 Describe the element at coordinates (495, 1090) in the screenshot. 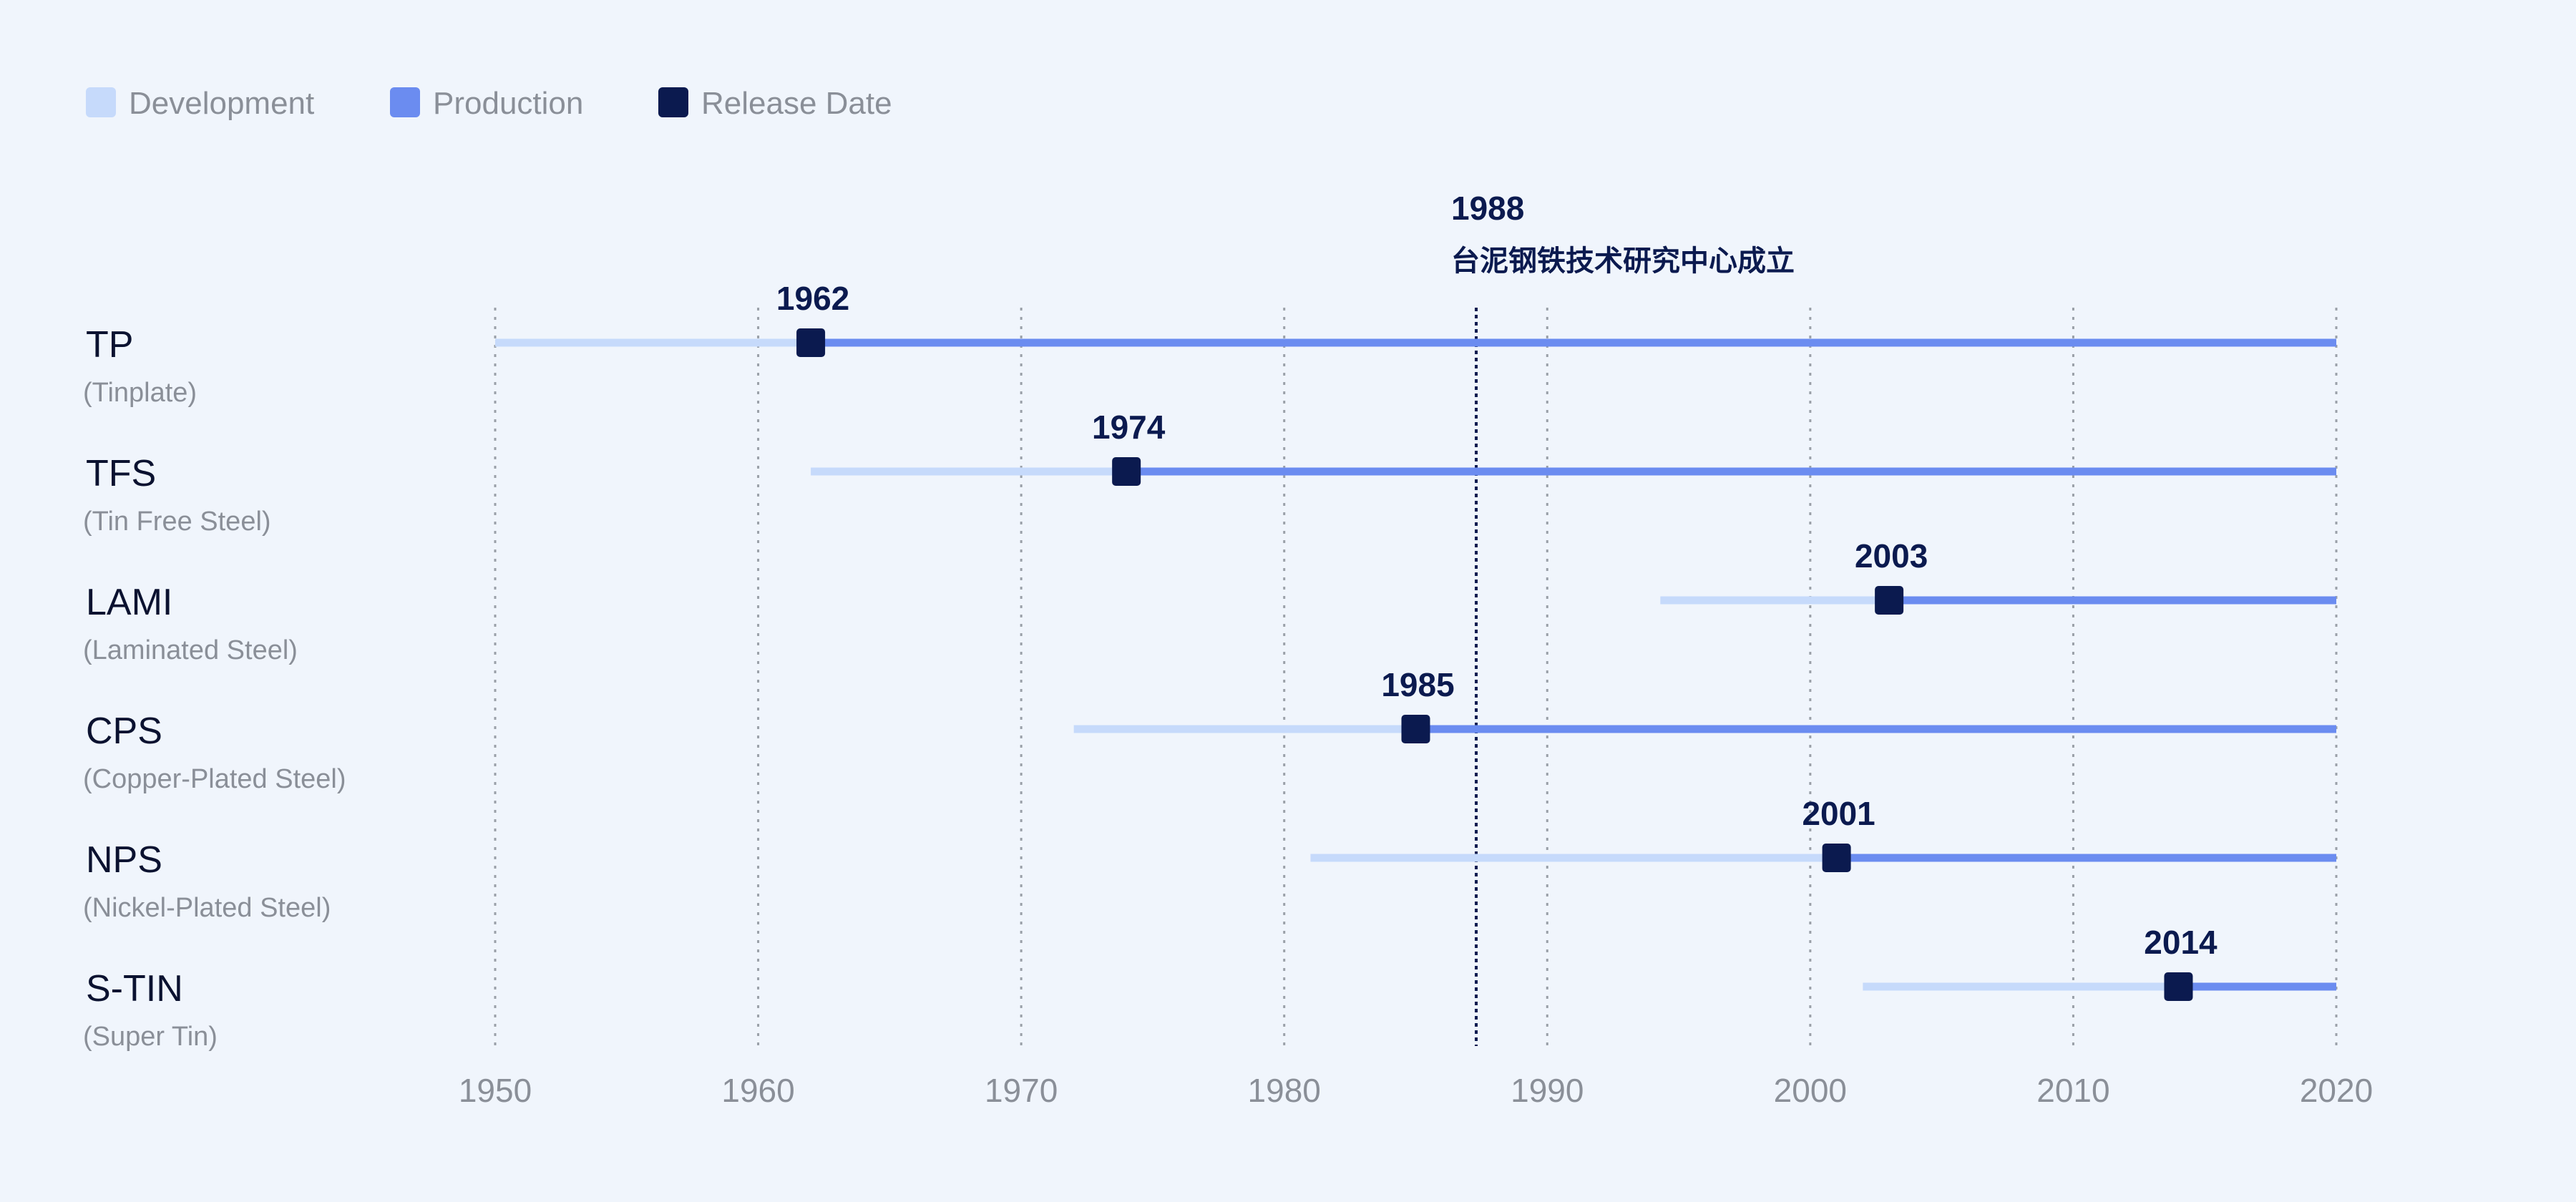

I see `x-tick-label: 1950` at that location.